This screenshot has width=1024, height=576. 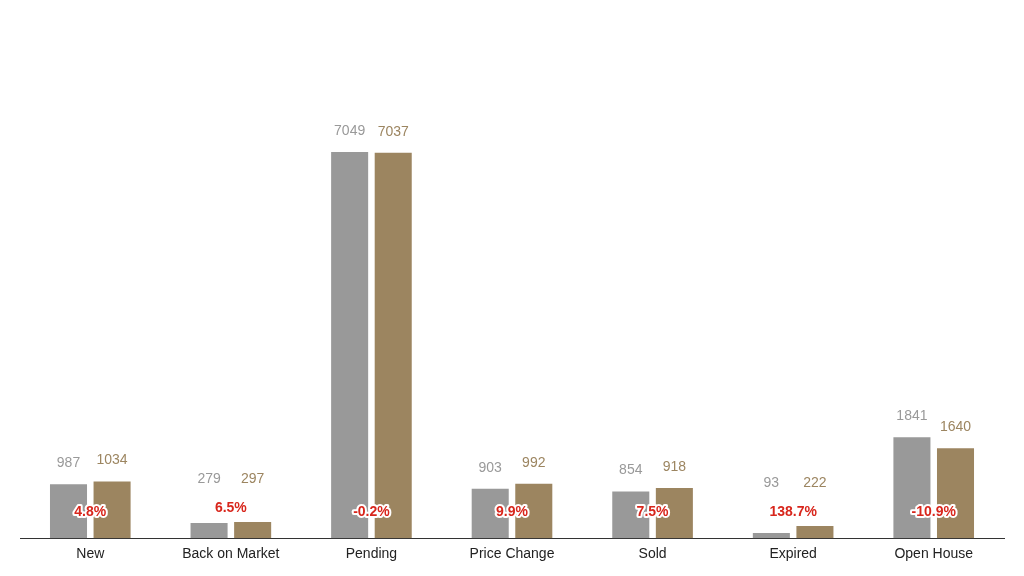 I want to click on x-tick-label: Sold, so click(x=652, y=553).